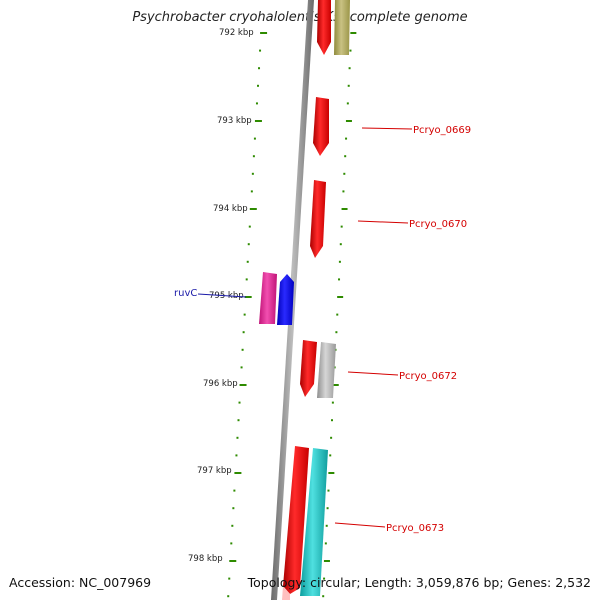 The height and width of the screenshot is (600, 600). What do you see at coordinates (438, 224) in the screenshot?
I see `label-pcryo-0670: Pcryo_0670` at bounding box center [438, 224].